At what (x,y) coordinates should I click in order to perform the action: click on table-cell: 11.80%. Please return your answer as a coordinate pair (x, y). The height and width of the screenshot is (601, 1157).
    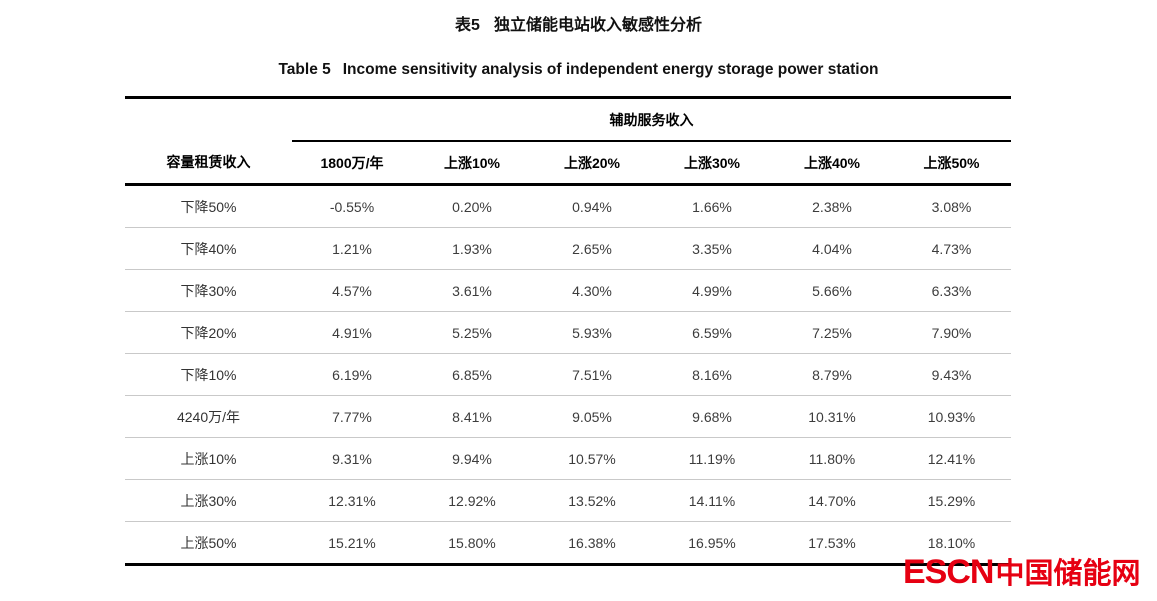
    Looking at the image, I should click on (832, 458).